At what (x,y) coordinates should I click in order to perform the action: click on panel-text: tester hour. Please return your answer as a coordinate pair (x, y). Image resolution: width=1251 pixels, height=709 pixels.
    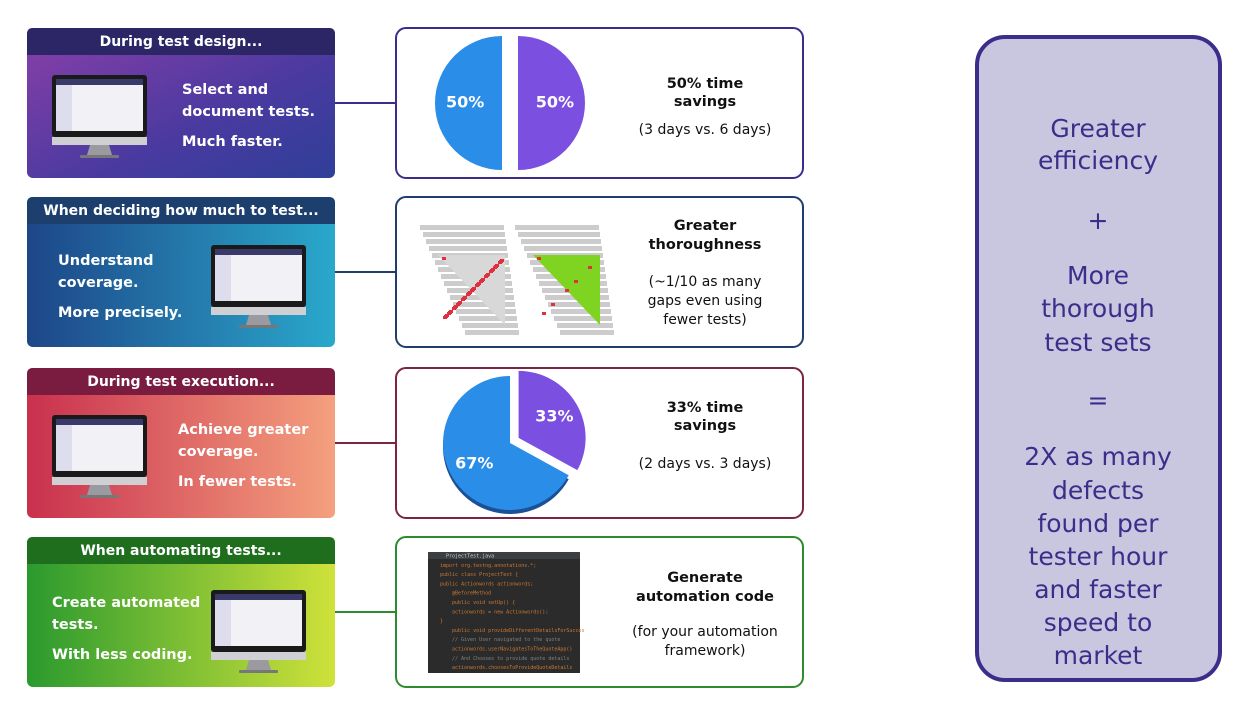
    Looking at the image, I should click on (1099, 556).